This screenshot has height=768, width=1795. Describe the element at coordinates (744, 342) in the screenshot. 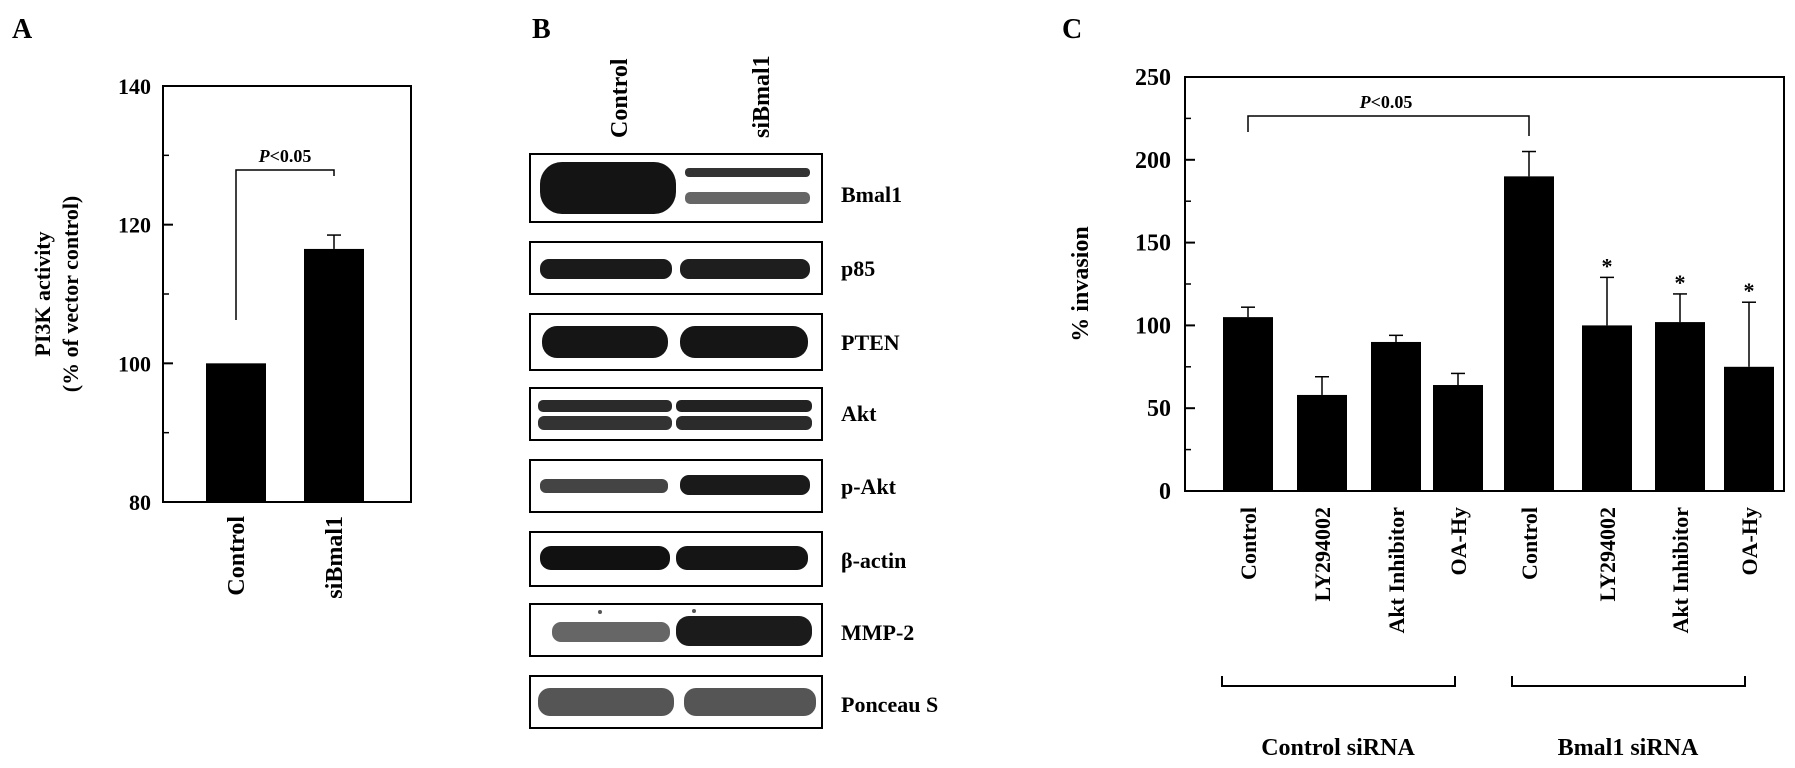

I see `band-pten-sibmal1` at that location.